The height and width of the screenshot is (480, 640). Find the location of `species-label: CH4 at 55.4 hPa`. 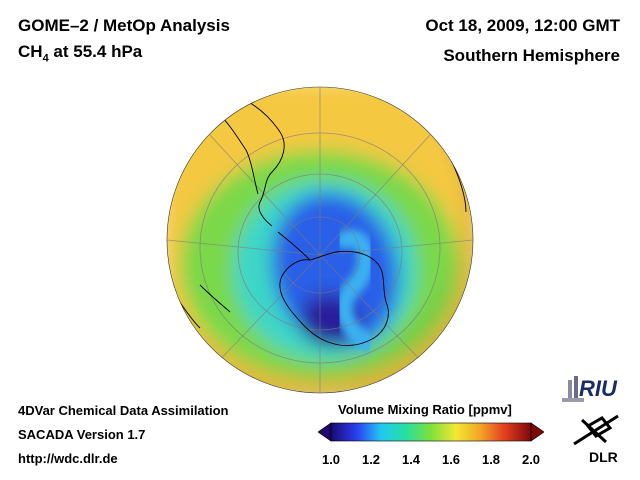

species-label: CH4 at 55.4 hPa is located at coordinates (80, 53).